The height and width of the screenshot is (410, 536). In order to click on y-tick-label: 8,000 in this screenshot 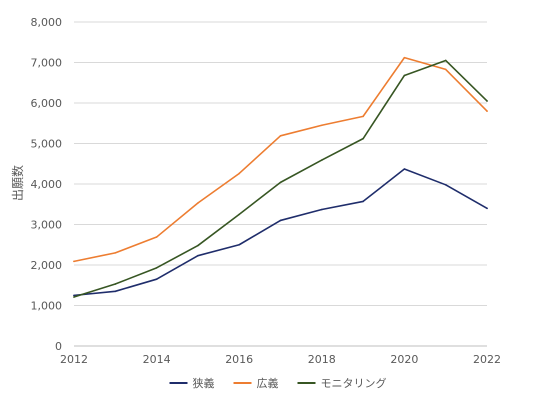, I will do `click(47, 22)`.